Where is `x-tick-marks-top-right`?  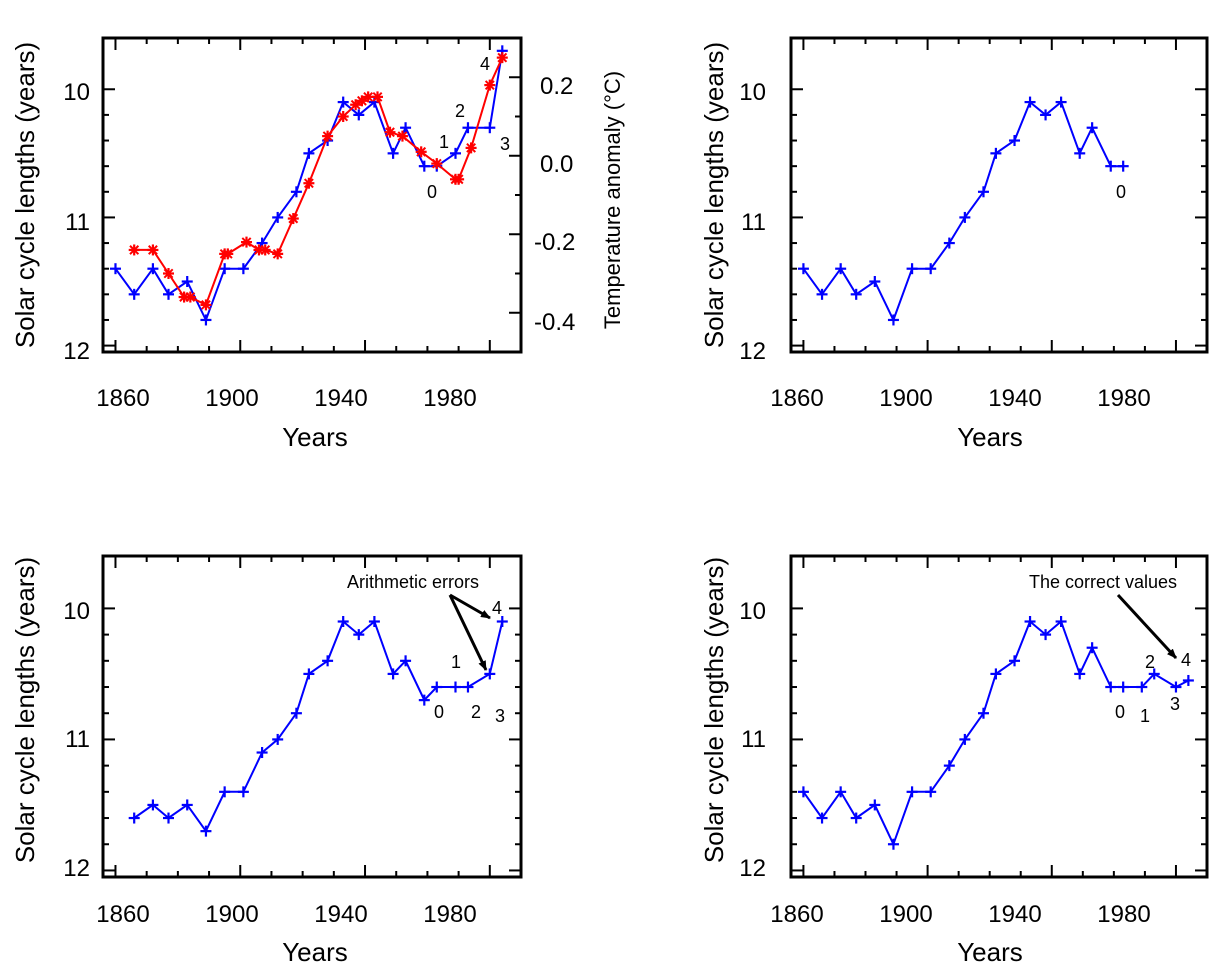 x-tick-marks-top-right is located at coordinates (989, 195).